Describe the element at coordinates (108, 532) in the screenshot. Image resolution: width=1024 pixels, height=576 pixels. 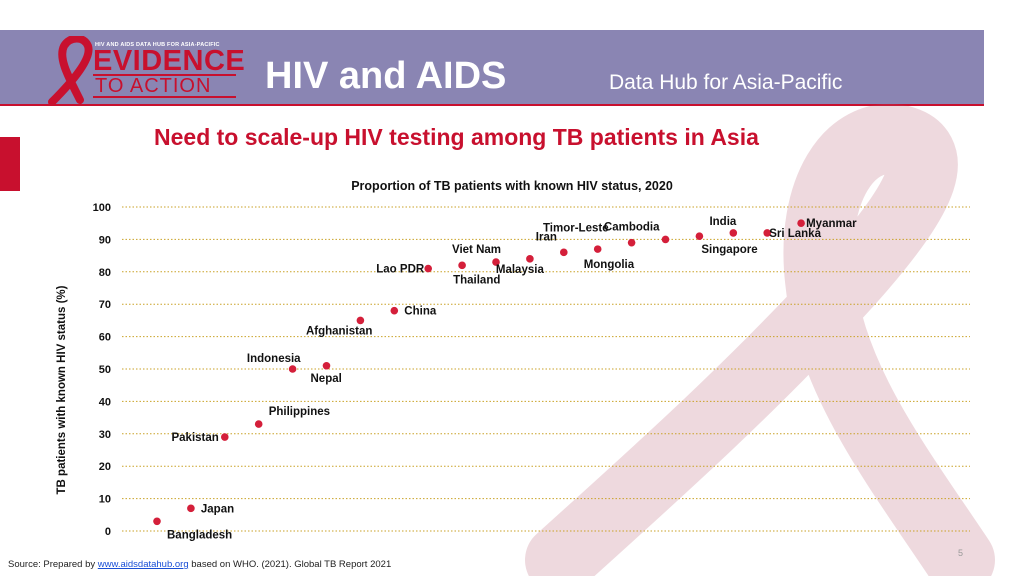
I see `y-tick-label: 0` at that location.